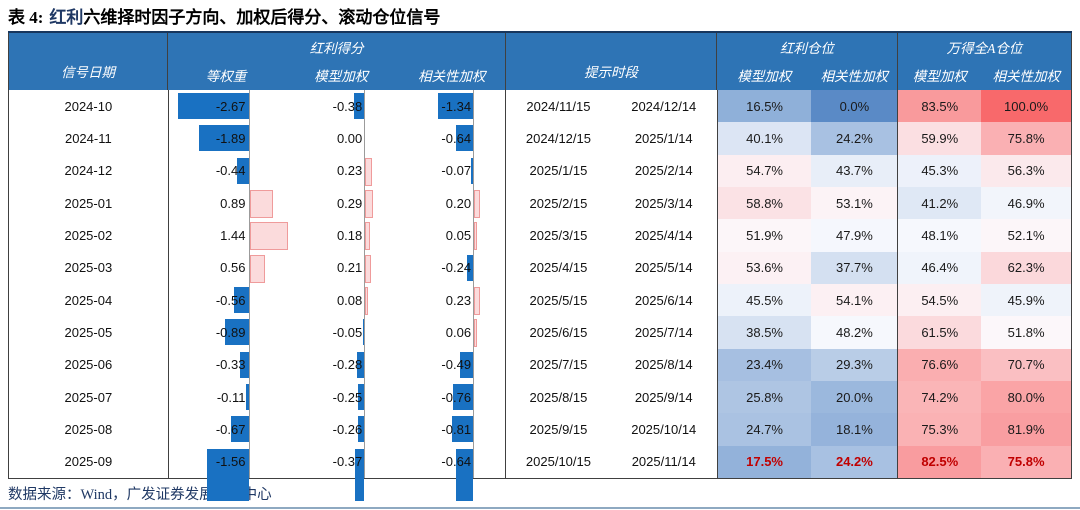  I want to click on score-cell-model-weight: 0.23, so click(340, 170).